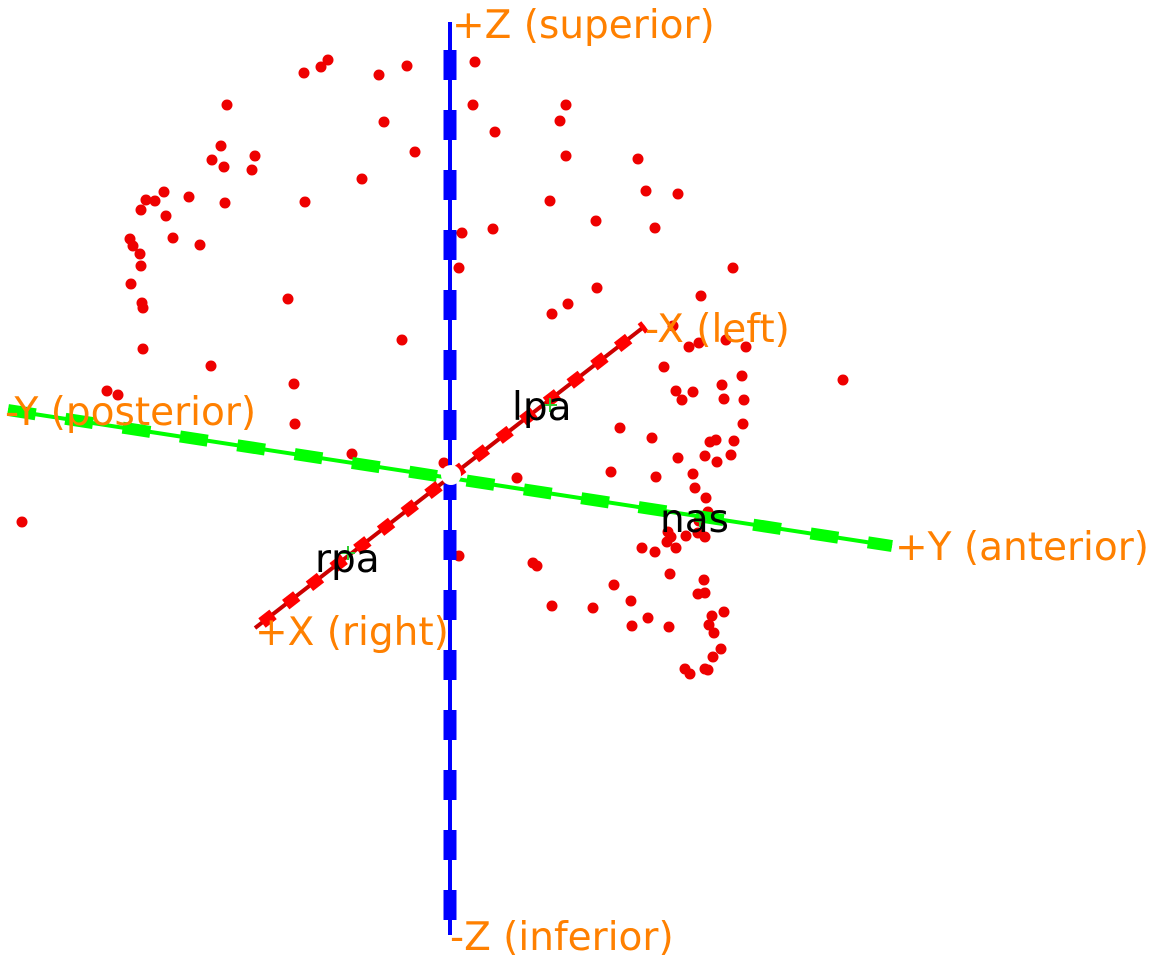 This screenshot has width=1167, height=961. I want to click on axis-label: -Y (posterior), so click(130, 412).